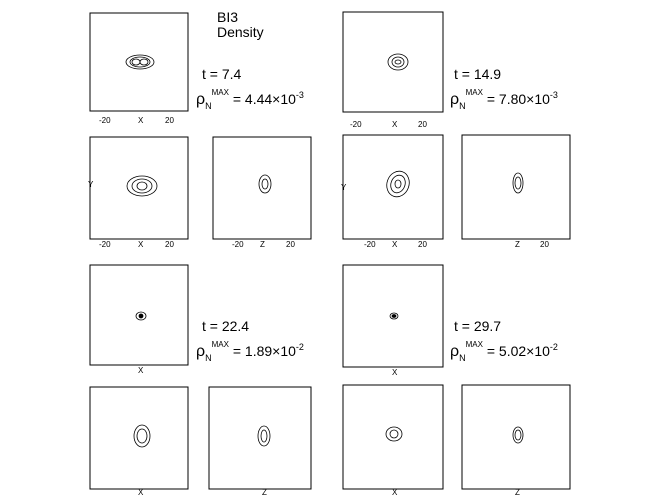 The height and width of the screenshot is (499, 654). Describe the element at coordinates (478, 74) in the screenshot. I see `time-label-t2: t = 14.9` at that location.